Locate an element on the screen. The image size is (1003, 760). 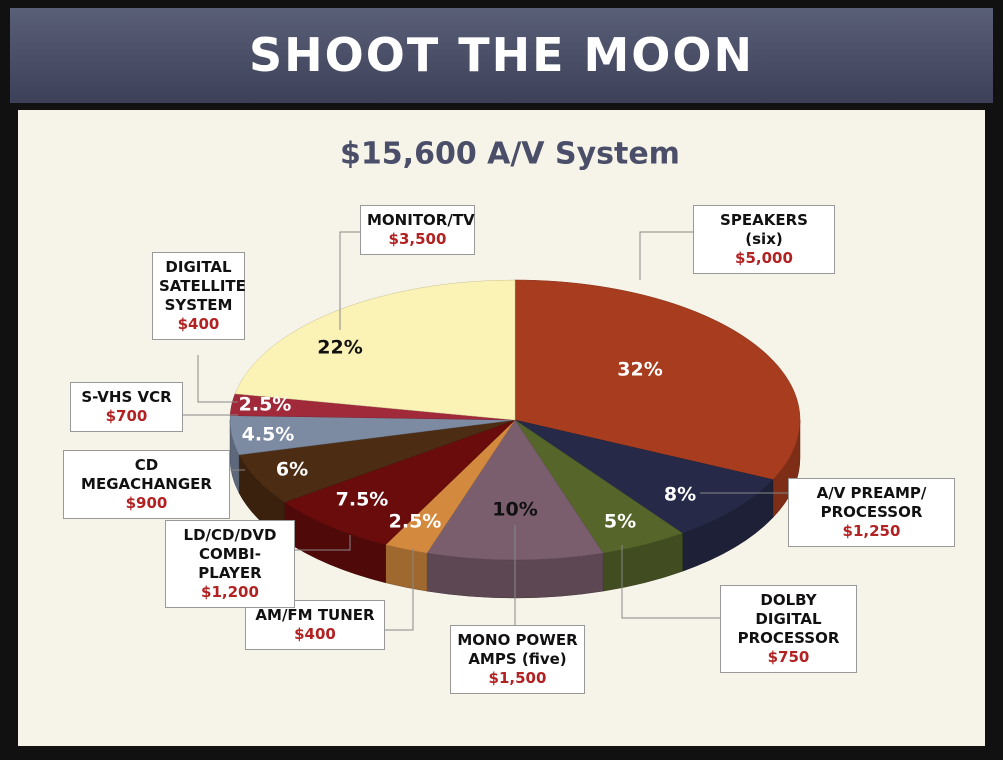
label-box: DOLBY DIGITAL PROCESSOR $750 is located at coordinates (788, 629).